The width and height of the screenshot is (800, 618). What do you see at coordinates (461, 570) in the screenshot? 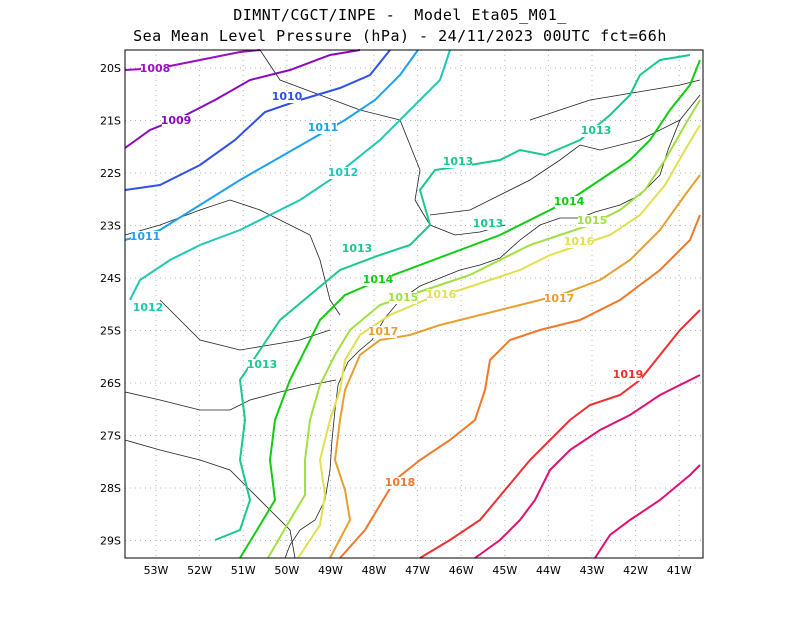
I see `lon-tick-label: 46W` at bounding box center [461, 570].